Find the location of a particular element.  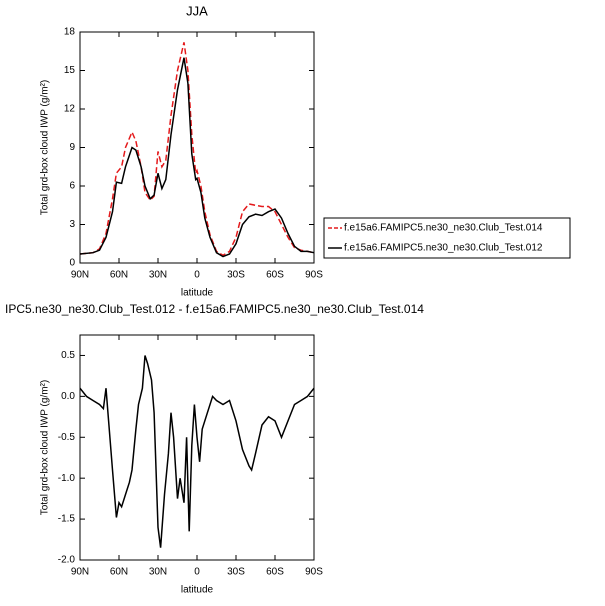

y-tick-label: 3 is located at coordinates (72, 224).